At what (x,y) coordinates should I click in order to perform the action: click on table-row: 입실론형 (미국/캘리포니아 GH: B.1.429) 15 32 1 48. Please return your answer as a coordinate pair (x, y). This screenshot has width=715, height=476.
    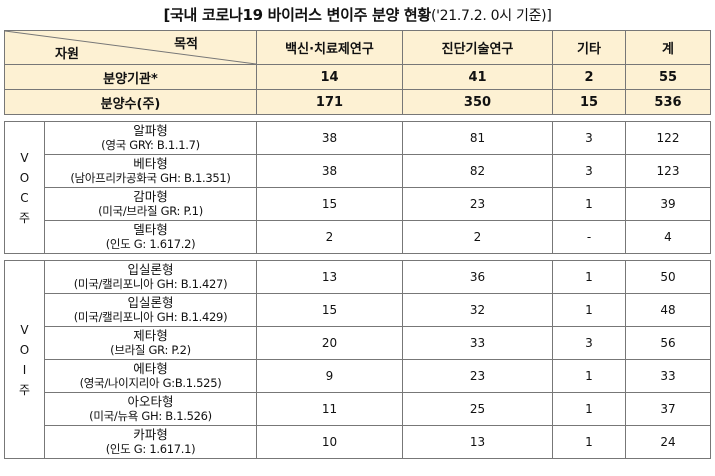
    Looking at the image, I should click on (358, 310).